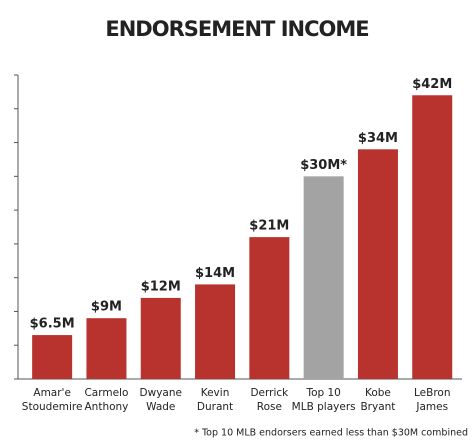  I want to click on x-tick-label: Kevin, so click(215, 393).